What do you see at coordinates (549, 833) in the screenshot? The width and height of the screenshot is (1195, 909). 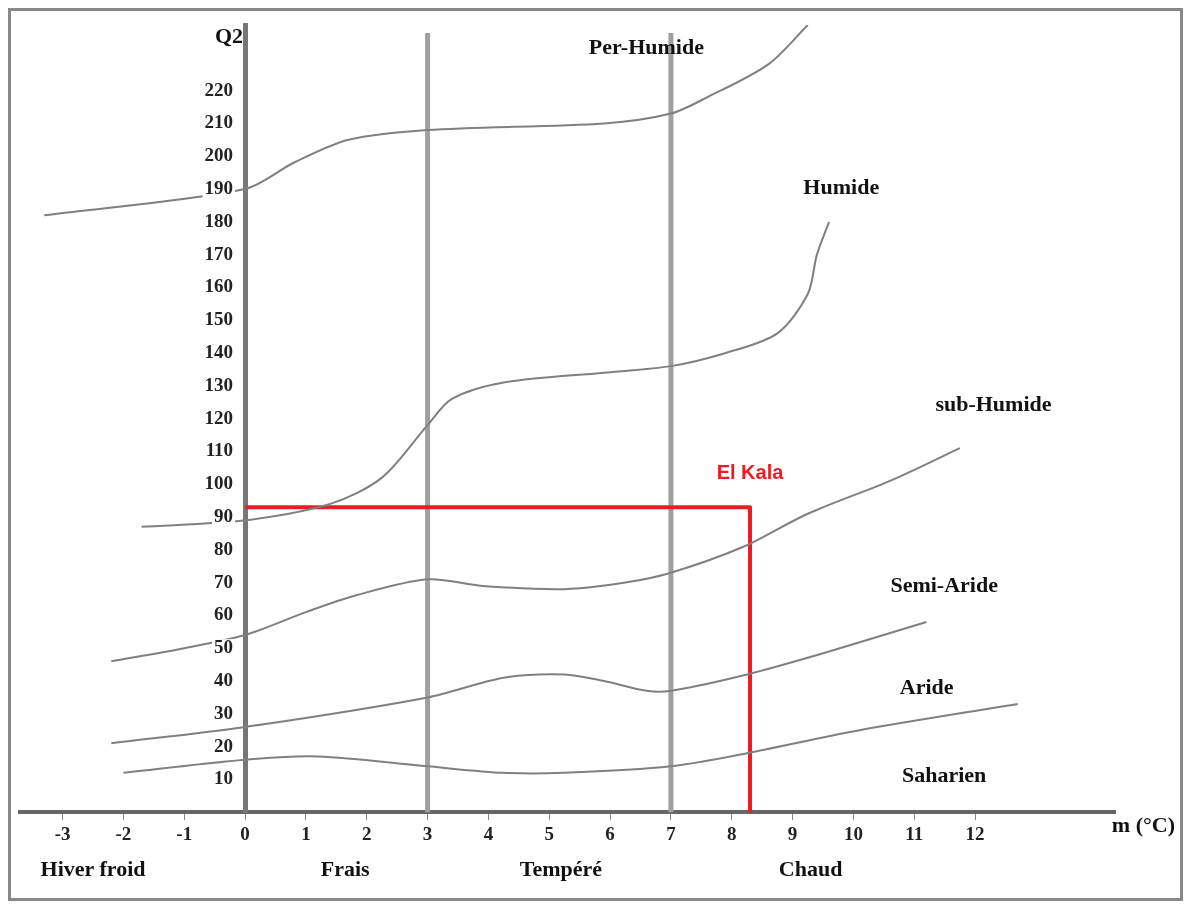 I see `x-tick-label: 5` at bounding box center [549, 833].